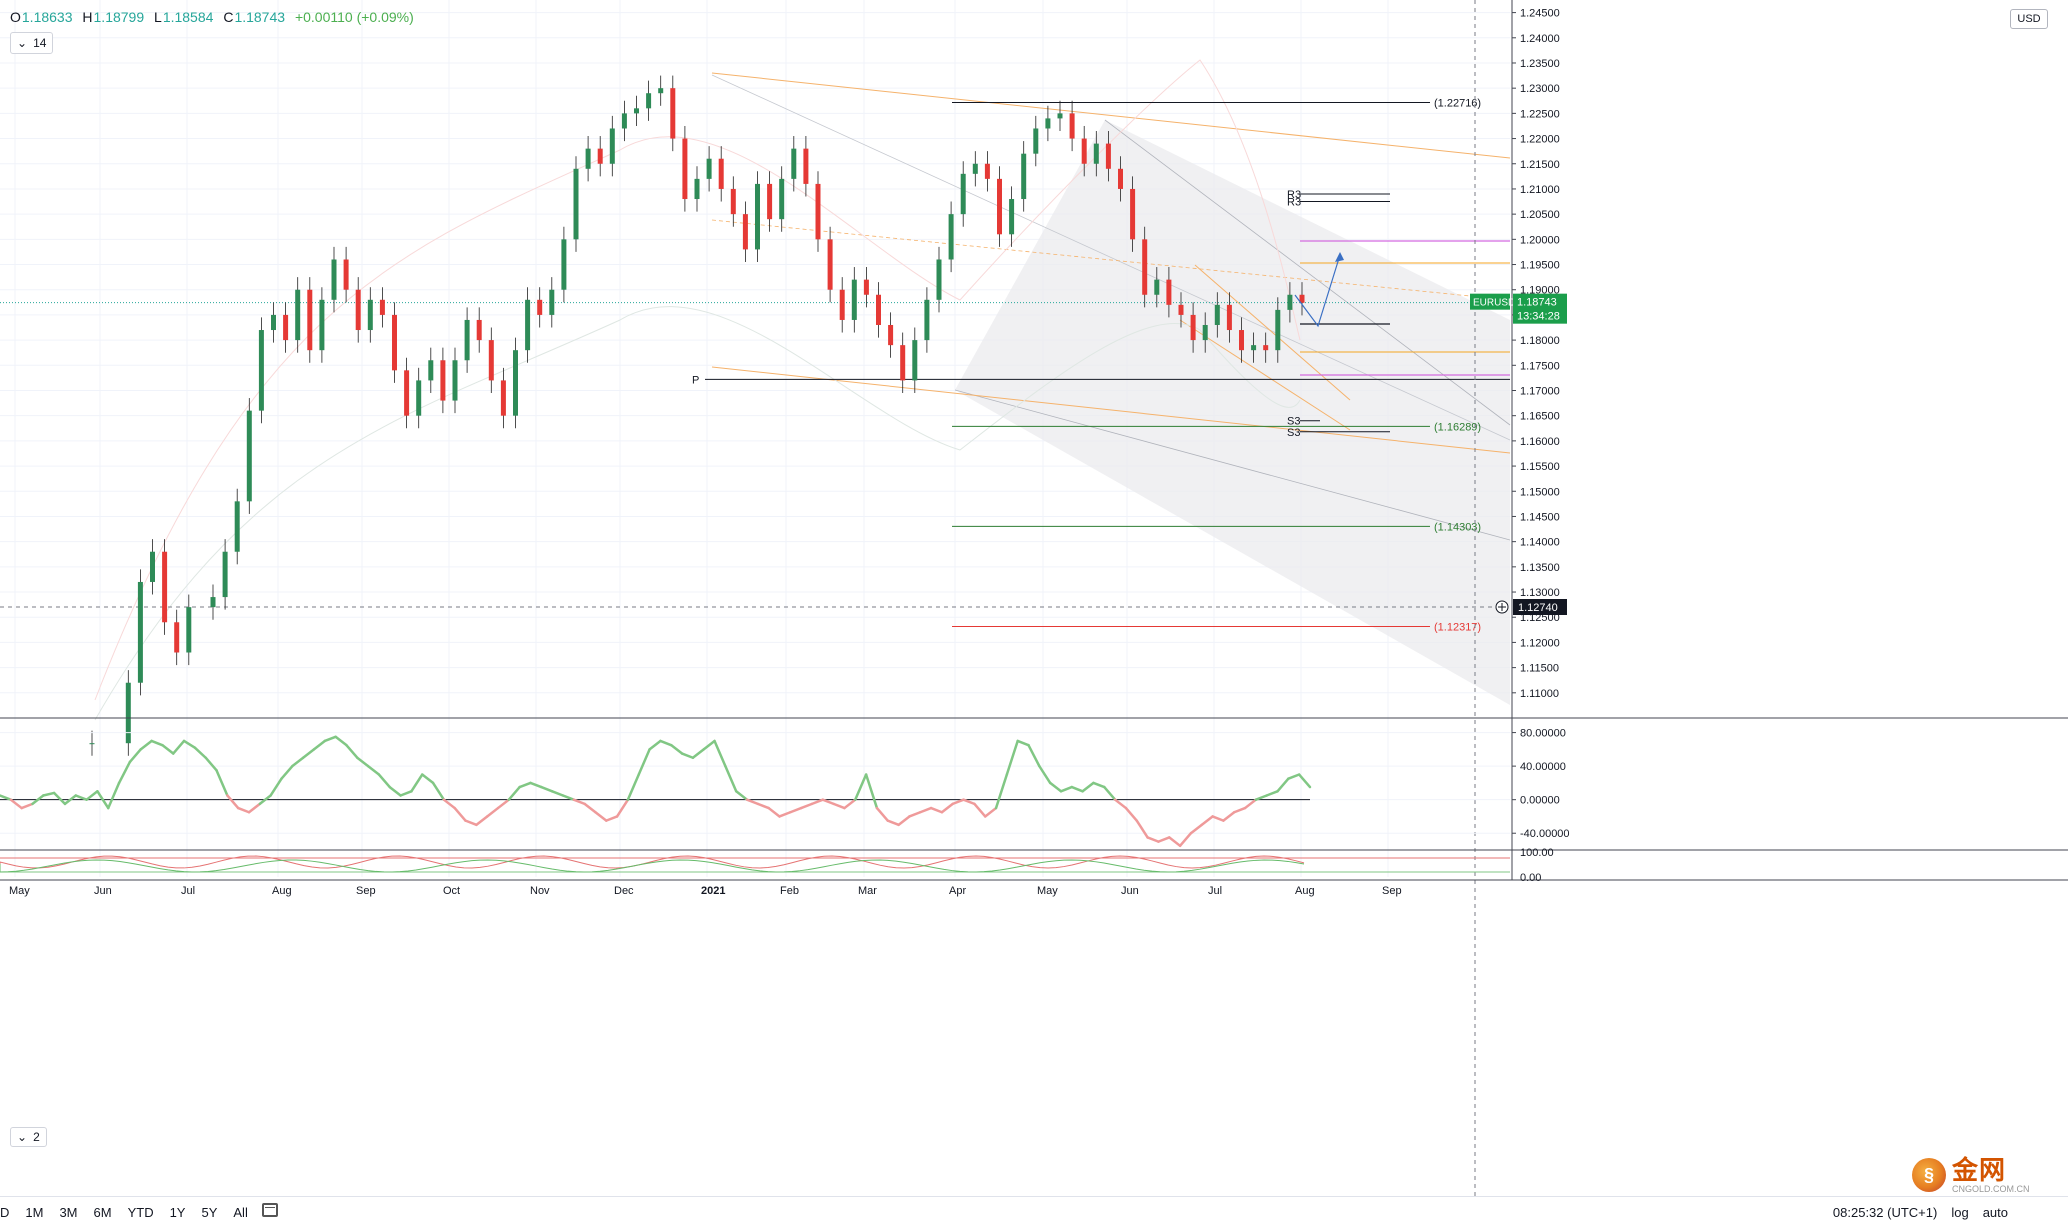 The image size is (2068, 1228). I want to click on indicator2-toggle: ⌄ 2, so click(28, 1137).